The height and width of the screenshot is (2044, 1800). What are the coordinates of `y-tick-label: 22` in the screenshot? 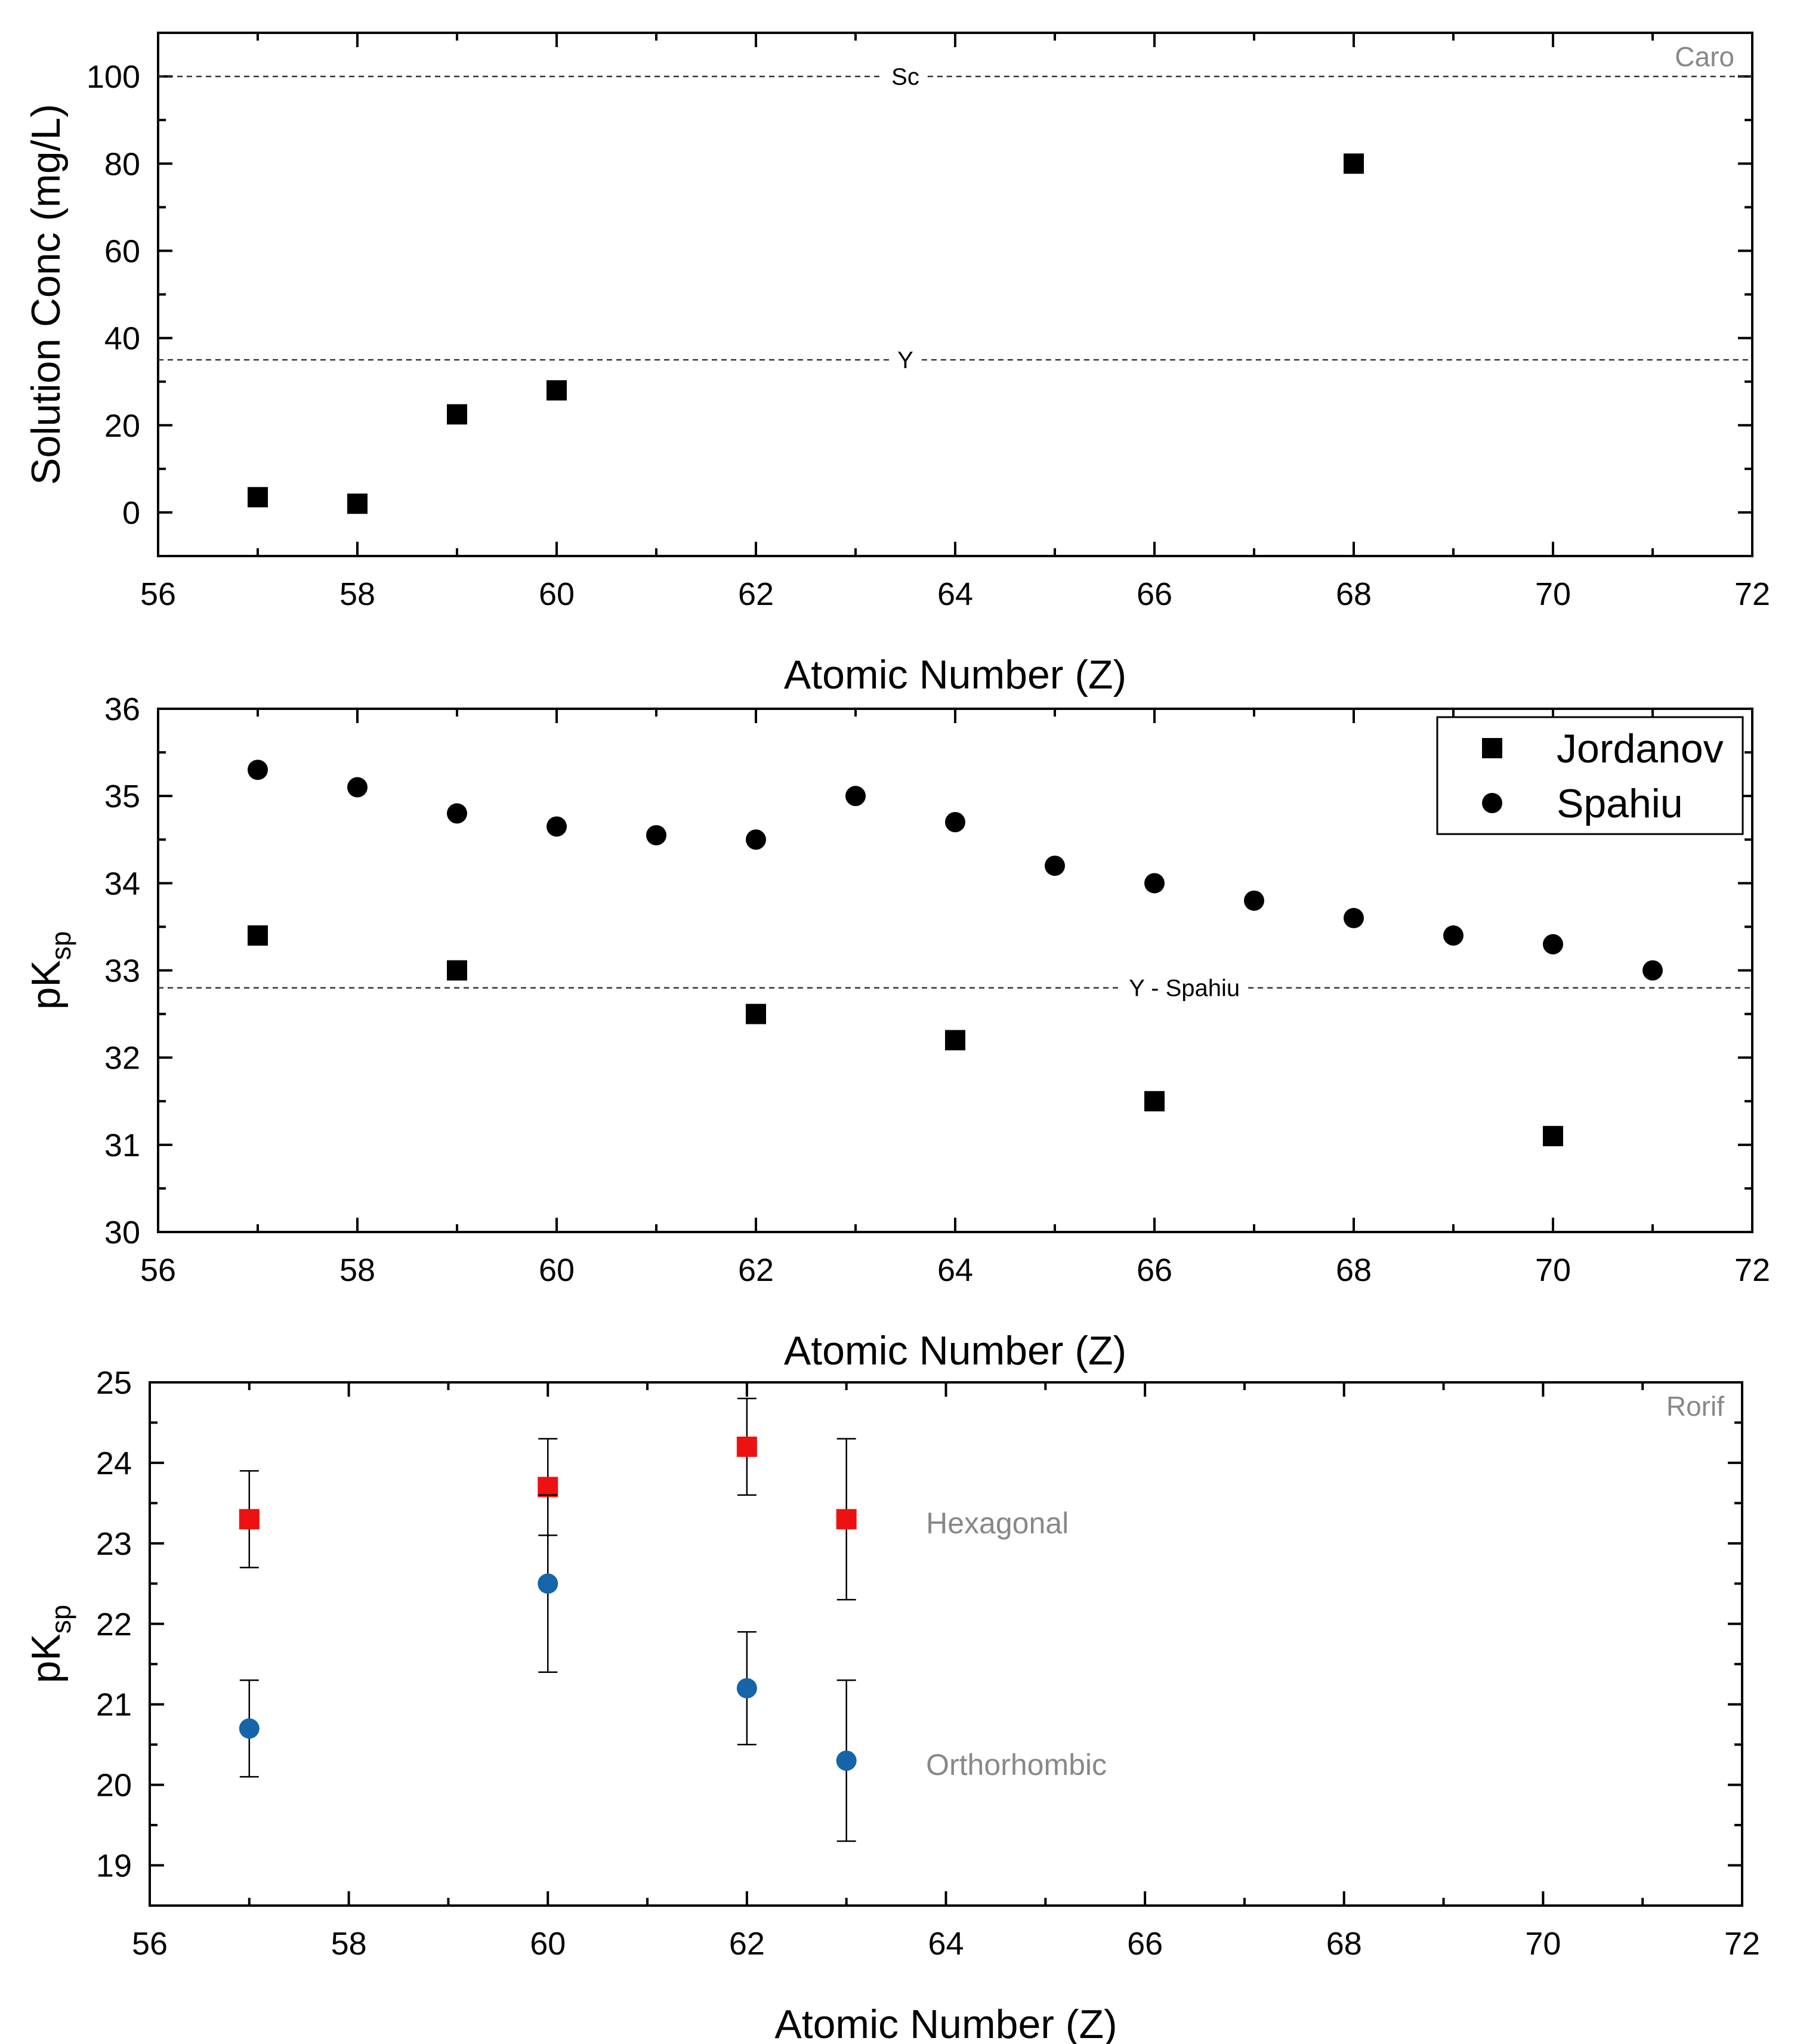 It's located at (114, 1625).